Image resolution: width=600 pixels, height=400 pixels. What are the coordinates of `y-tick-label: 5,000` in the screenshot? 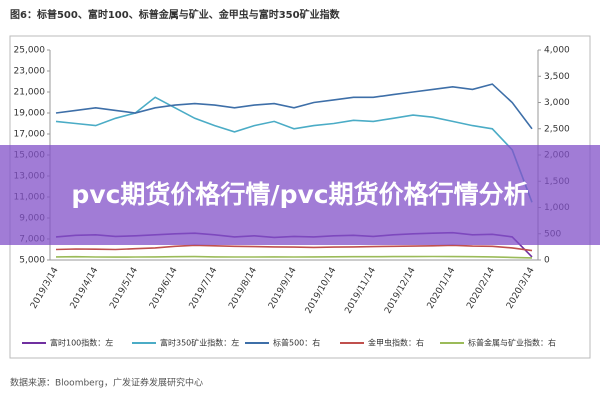 It's located at (32, 261).